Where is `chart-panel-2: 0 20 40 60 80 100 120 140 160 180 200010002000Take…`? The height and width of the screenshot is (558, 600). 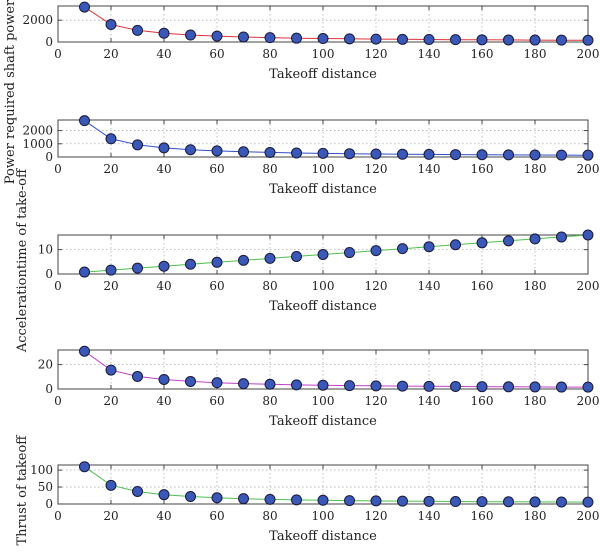 chart-panel-2: 0 20 40 60 80 100 120 140 160 180 200010002000Take… is located at coordinates (311, 156).